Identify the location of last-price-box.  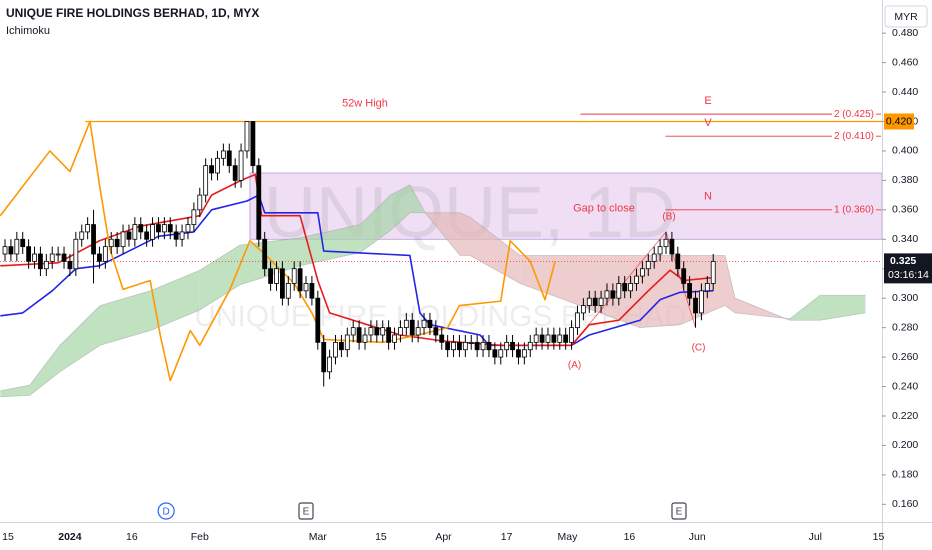
(908, 268).